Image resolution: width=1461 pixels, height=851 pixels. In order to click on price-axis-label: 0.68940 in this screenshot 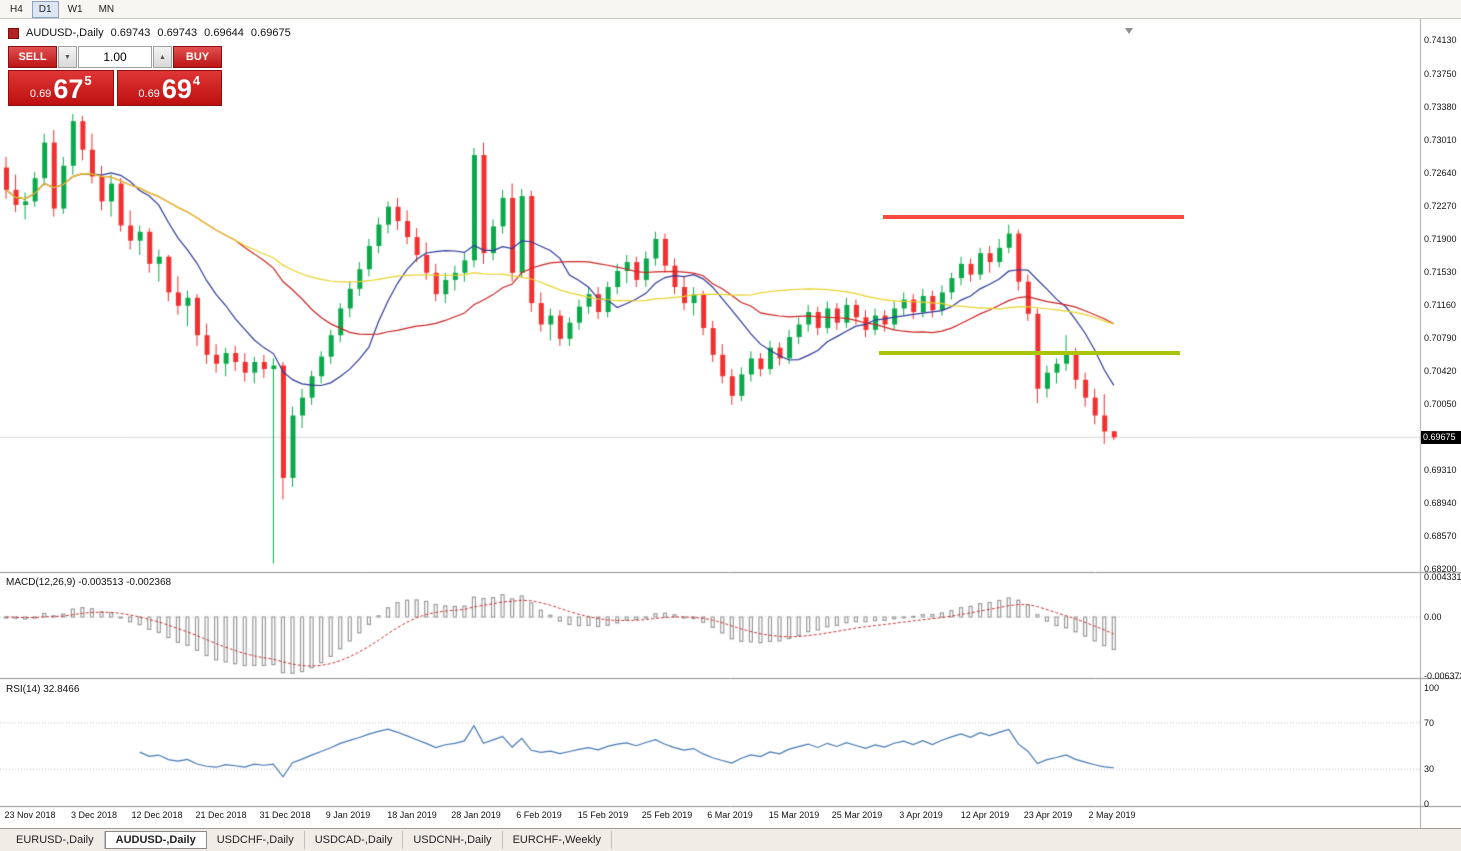, I will do `click(1440, 502)`.